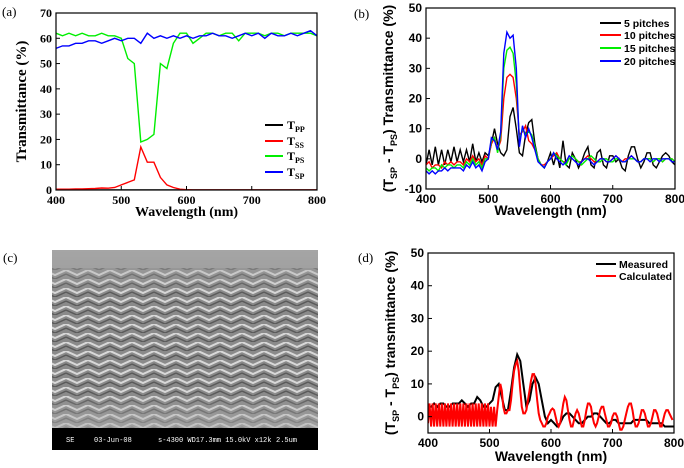  Describe the element at coordinates (295, 173) in the screenshot. I see `legend-label: TSP` at that location.